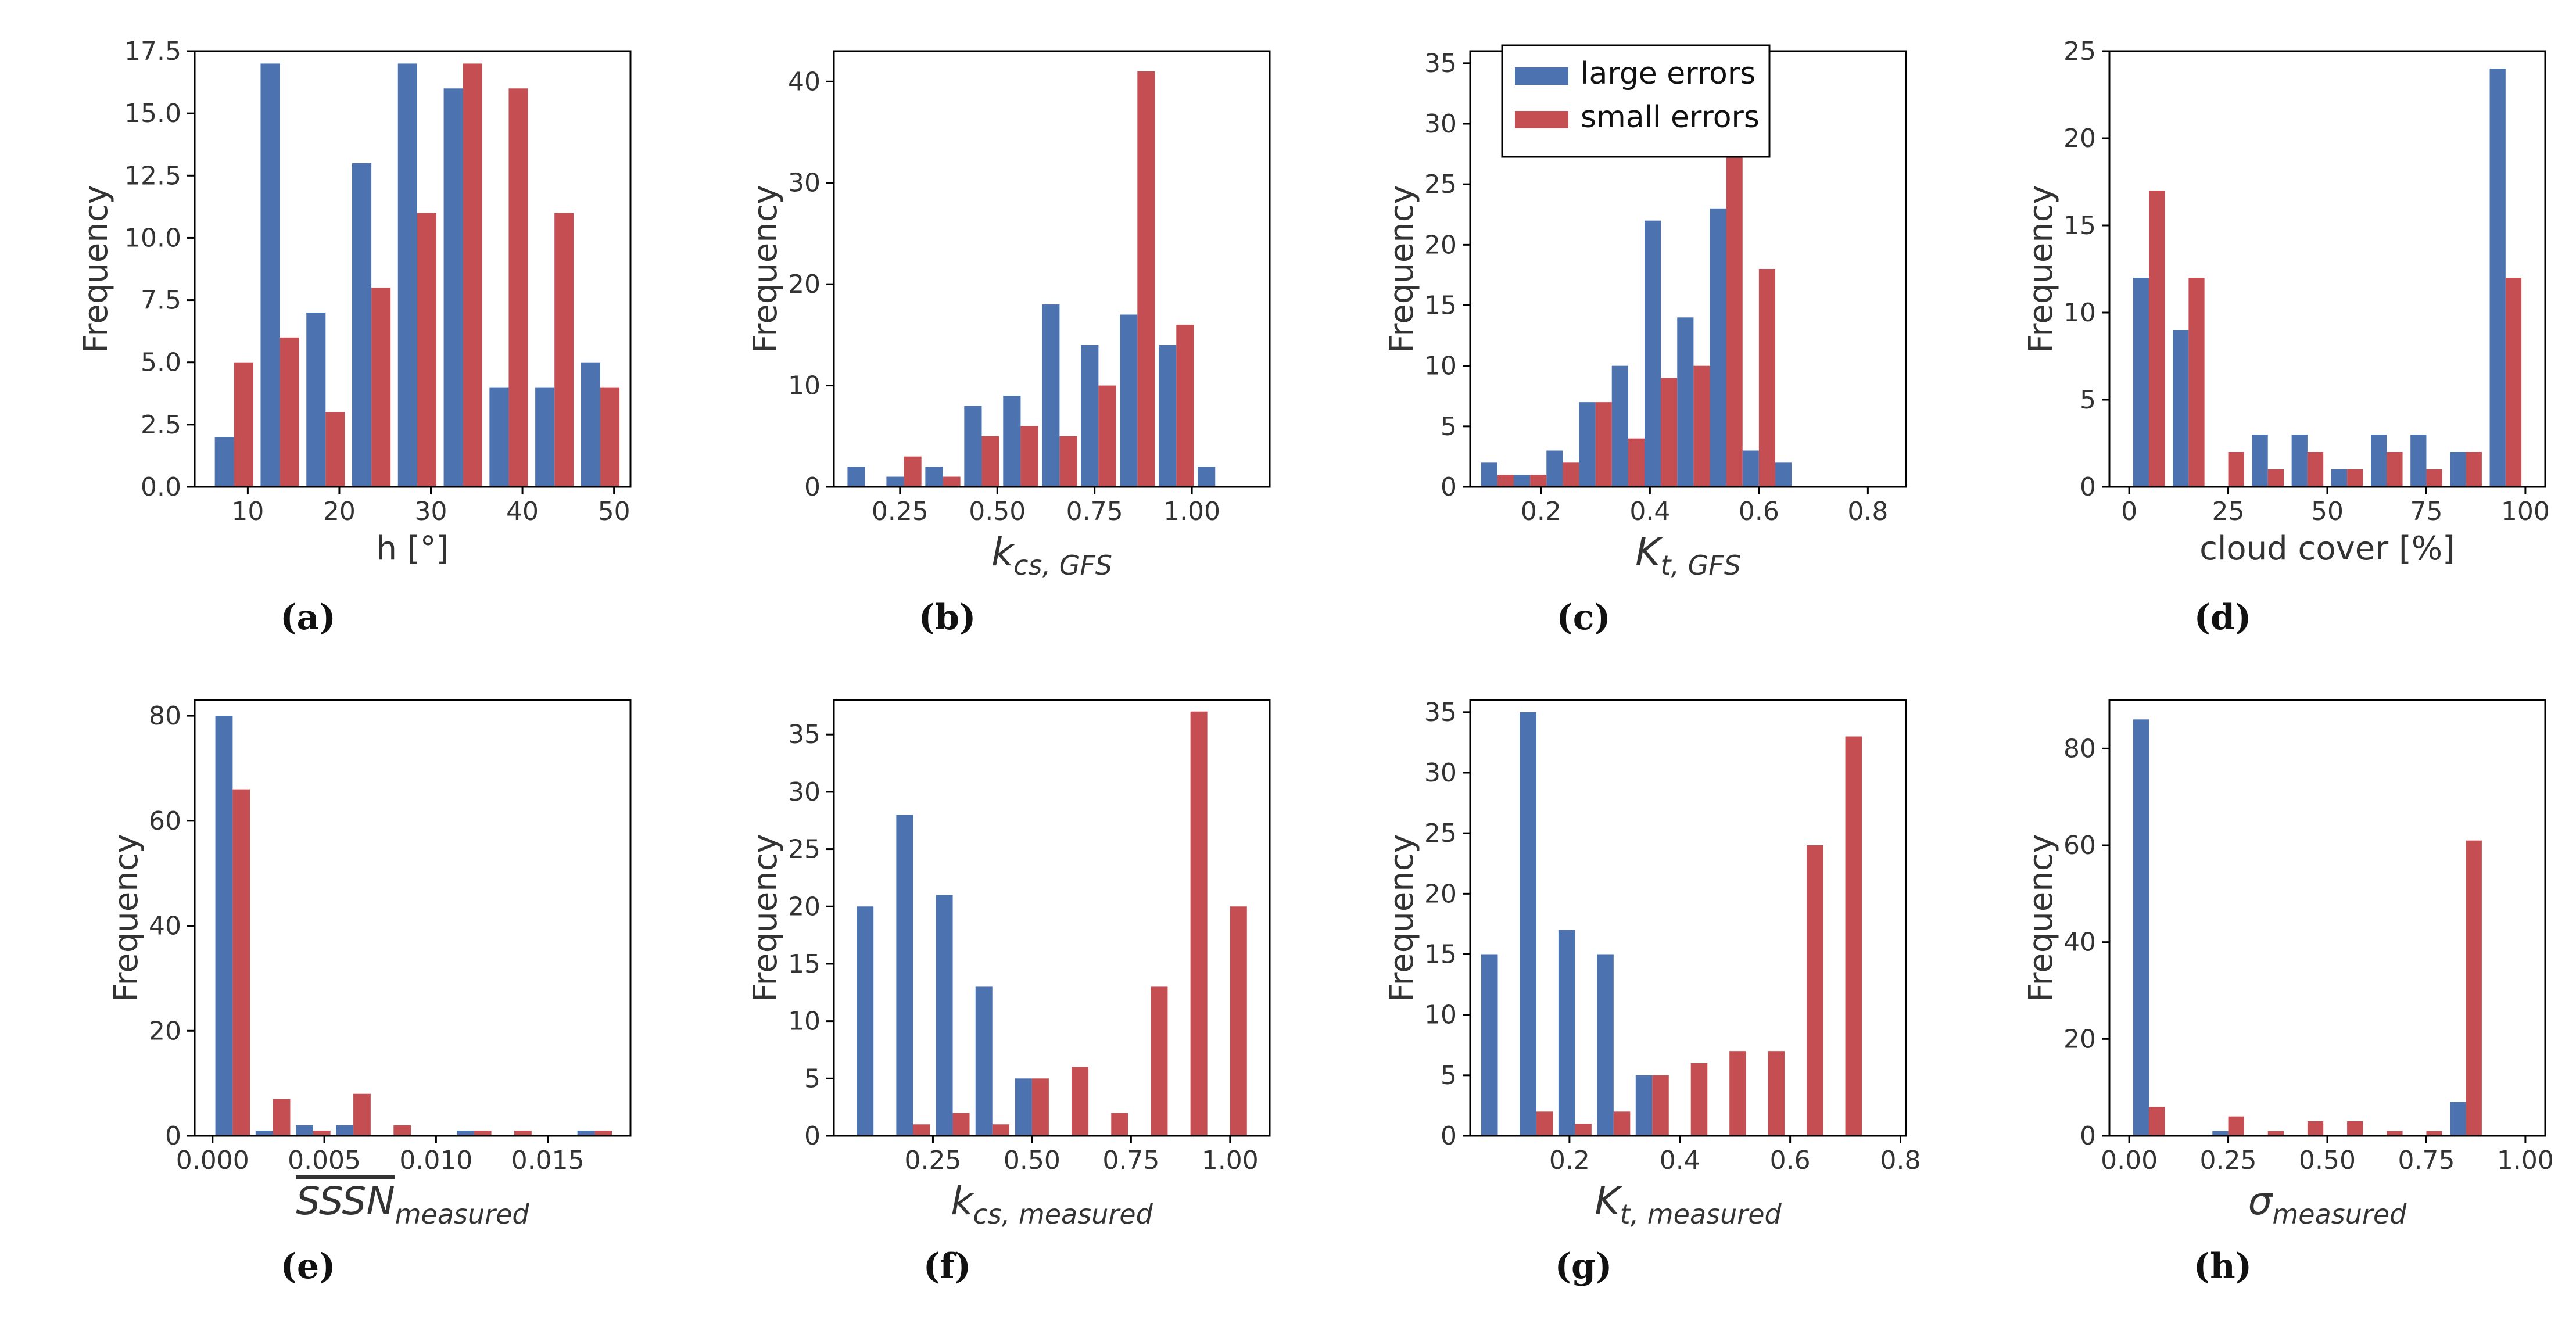 This screenshot has height=1331, width=2576. What do you see at coordinates (1900, 1160) in the screenshot?
I see `x-tick-label: 0.8` at bounding box center [1900, 1160].